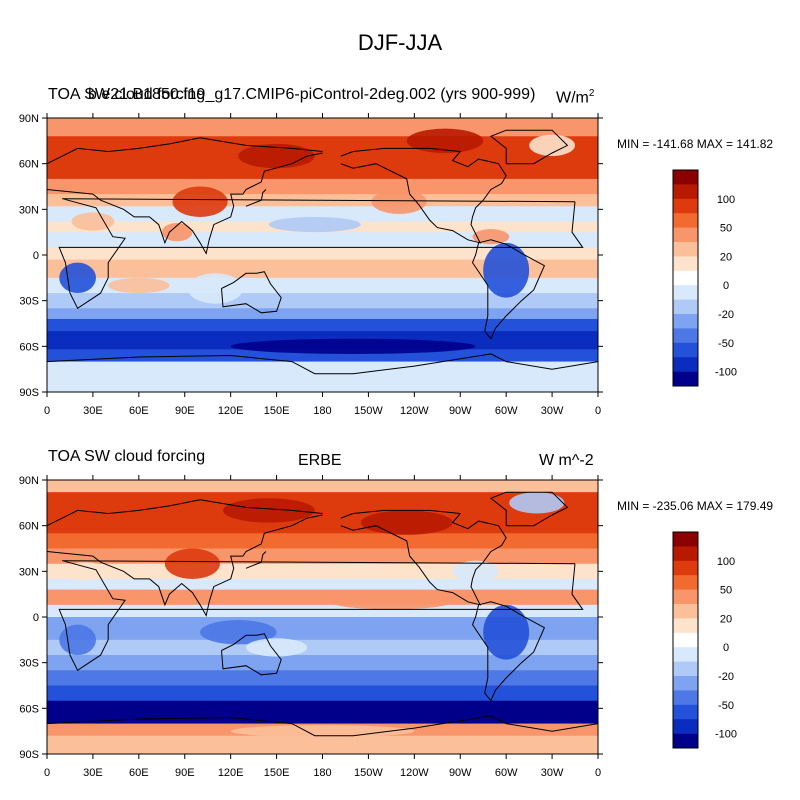 The image size is (800, 800). I want to click on colorbar-label: -50, so click(726, 706).